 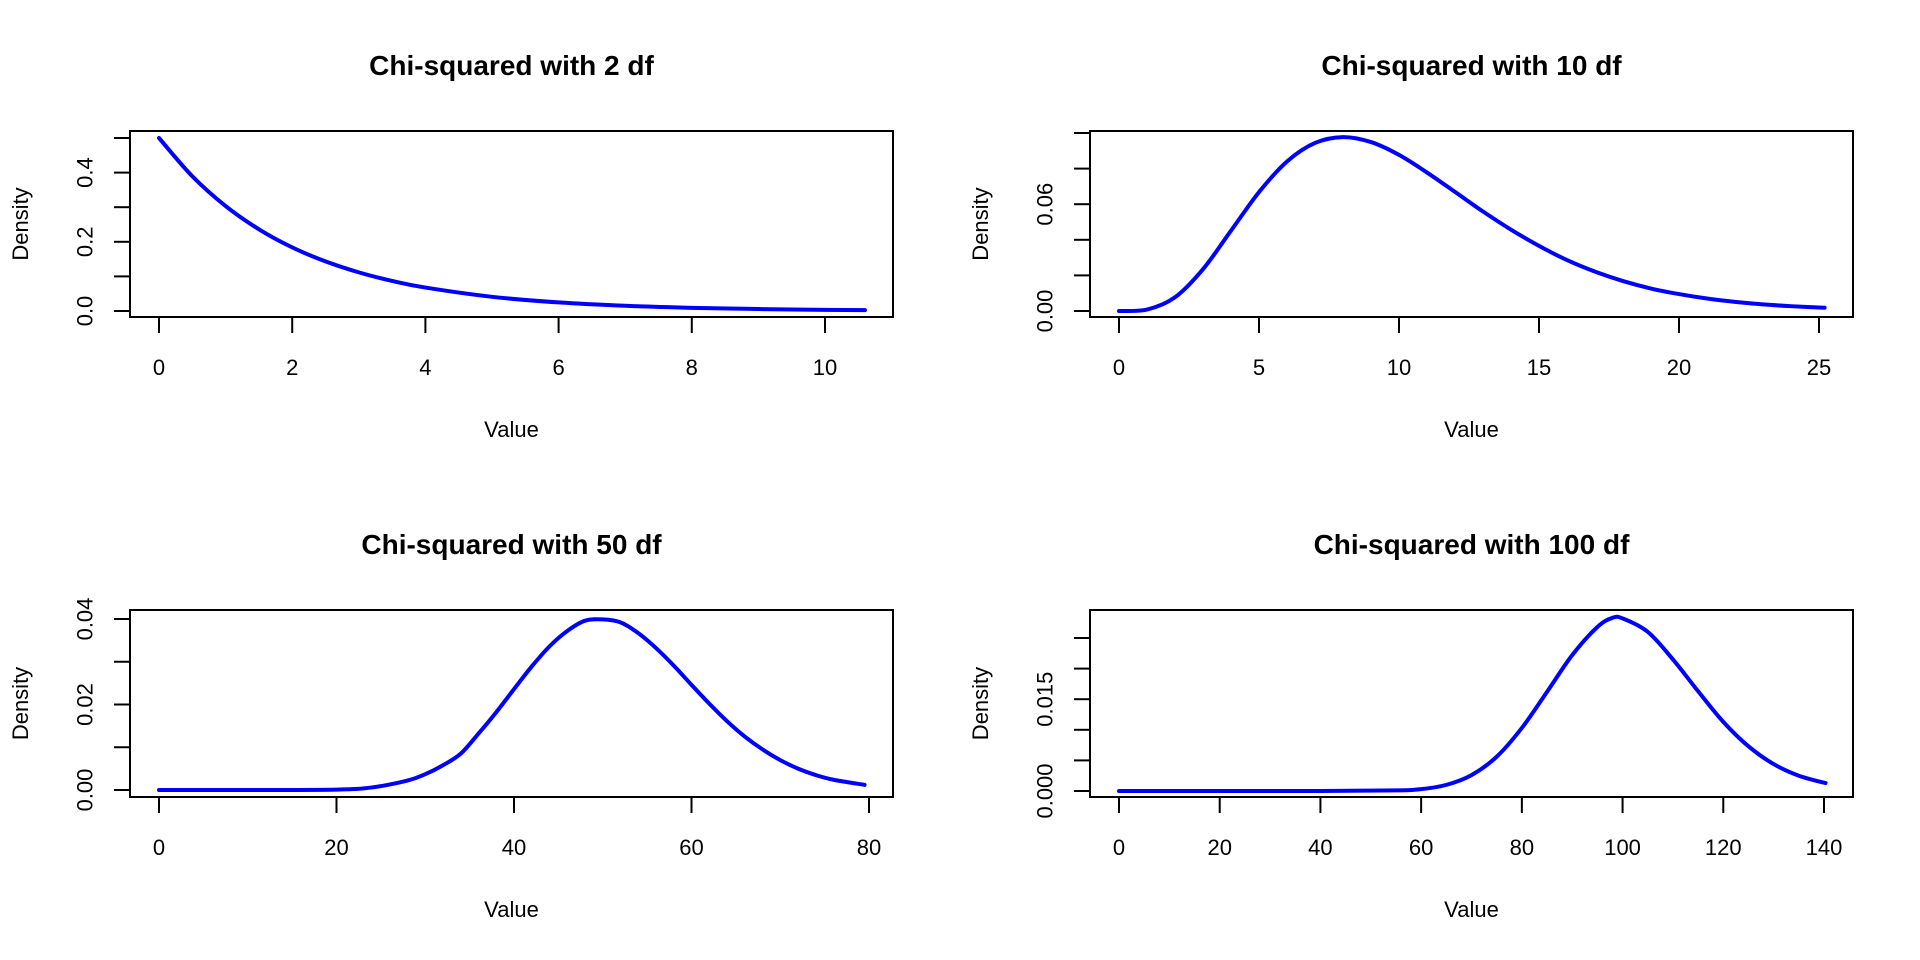 What do you see at coordinates (85, 172) in the screenshot?
I see `y-tick-label: 0.4` at bounding box center [85, 172].